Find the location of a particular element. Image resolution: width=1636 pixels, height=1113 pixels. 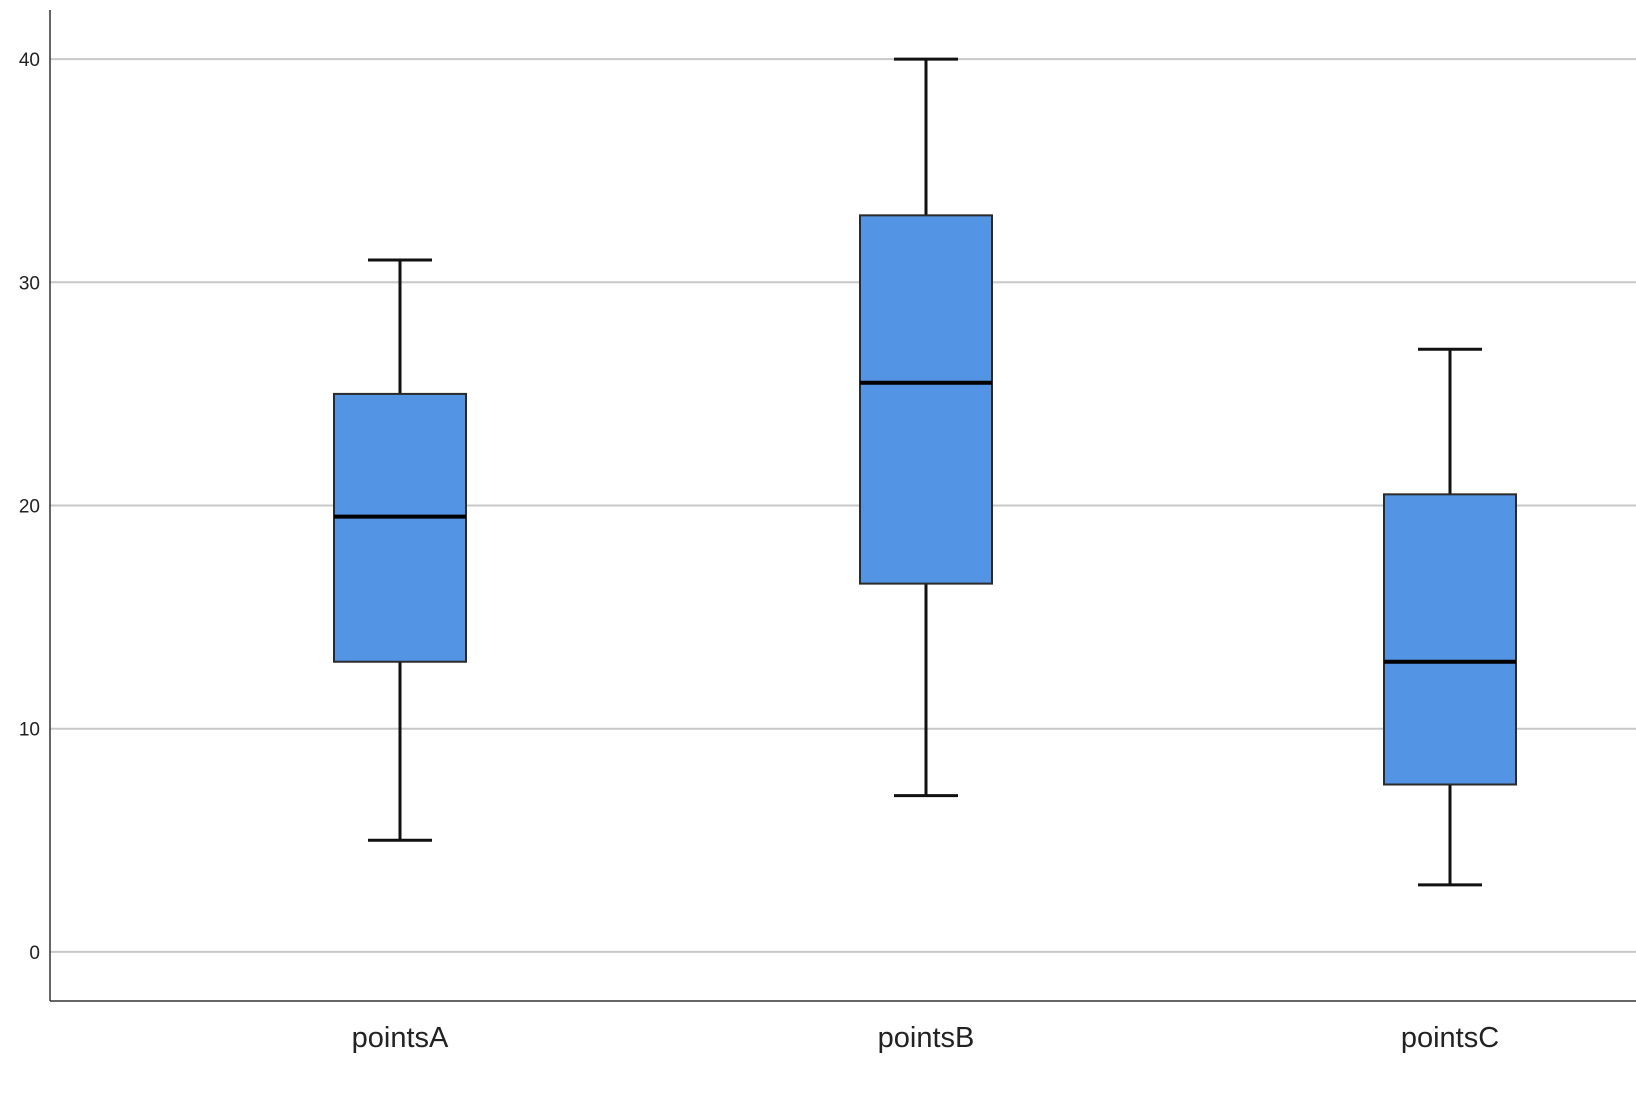

box-pointsA is located at coordinates (400, 550).